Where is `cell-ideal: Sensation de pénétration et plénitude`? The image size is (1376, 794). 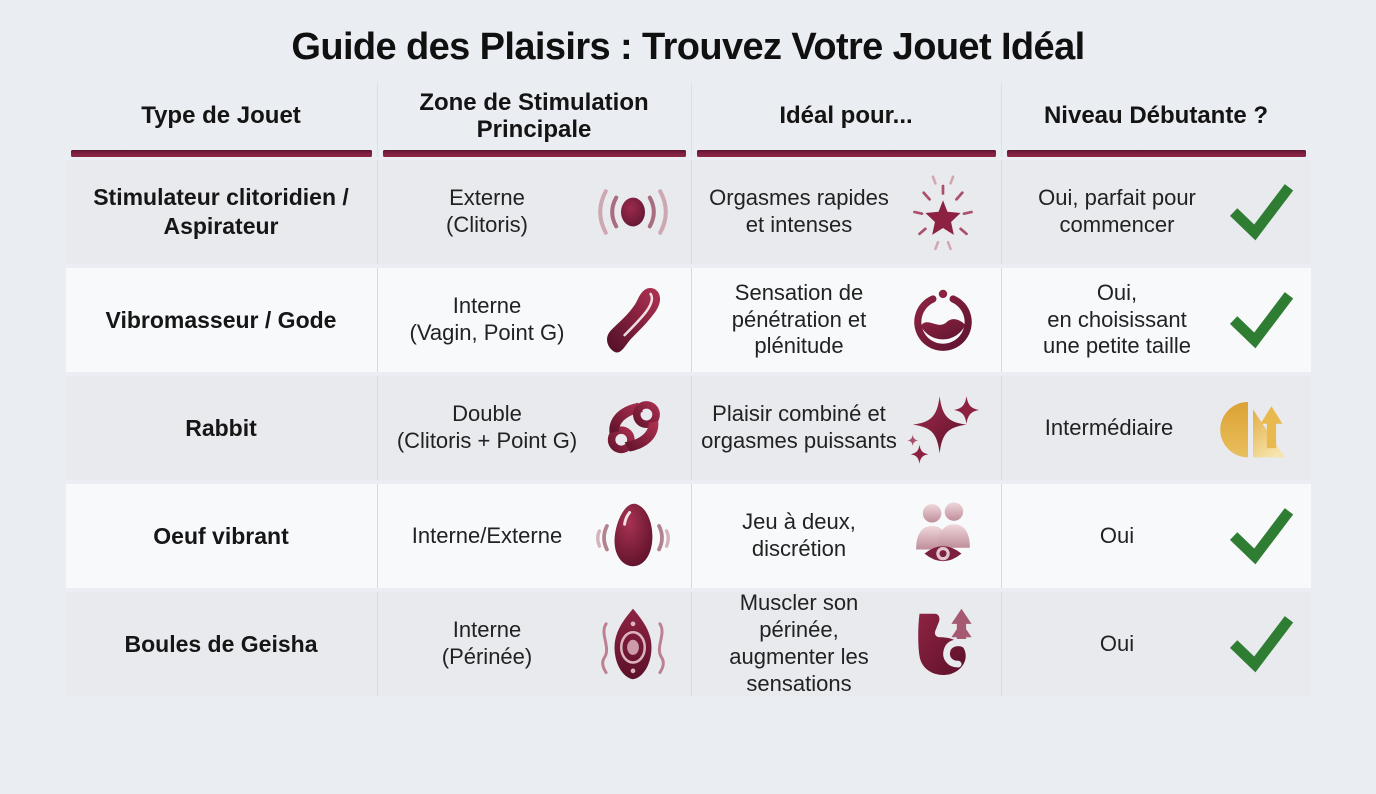
cell-ideal: Sensation de pénétration et plénitude is located at coordinates (845, 320).